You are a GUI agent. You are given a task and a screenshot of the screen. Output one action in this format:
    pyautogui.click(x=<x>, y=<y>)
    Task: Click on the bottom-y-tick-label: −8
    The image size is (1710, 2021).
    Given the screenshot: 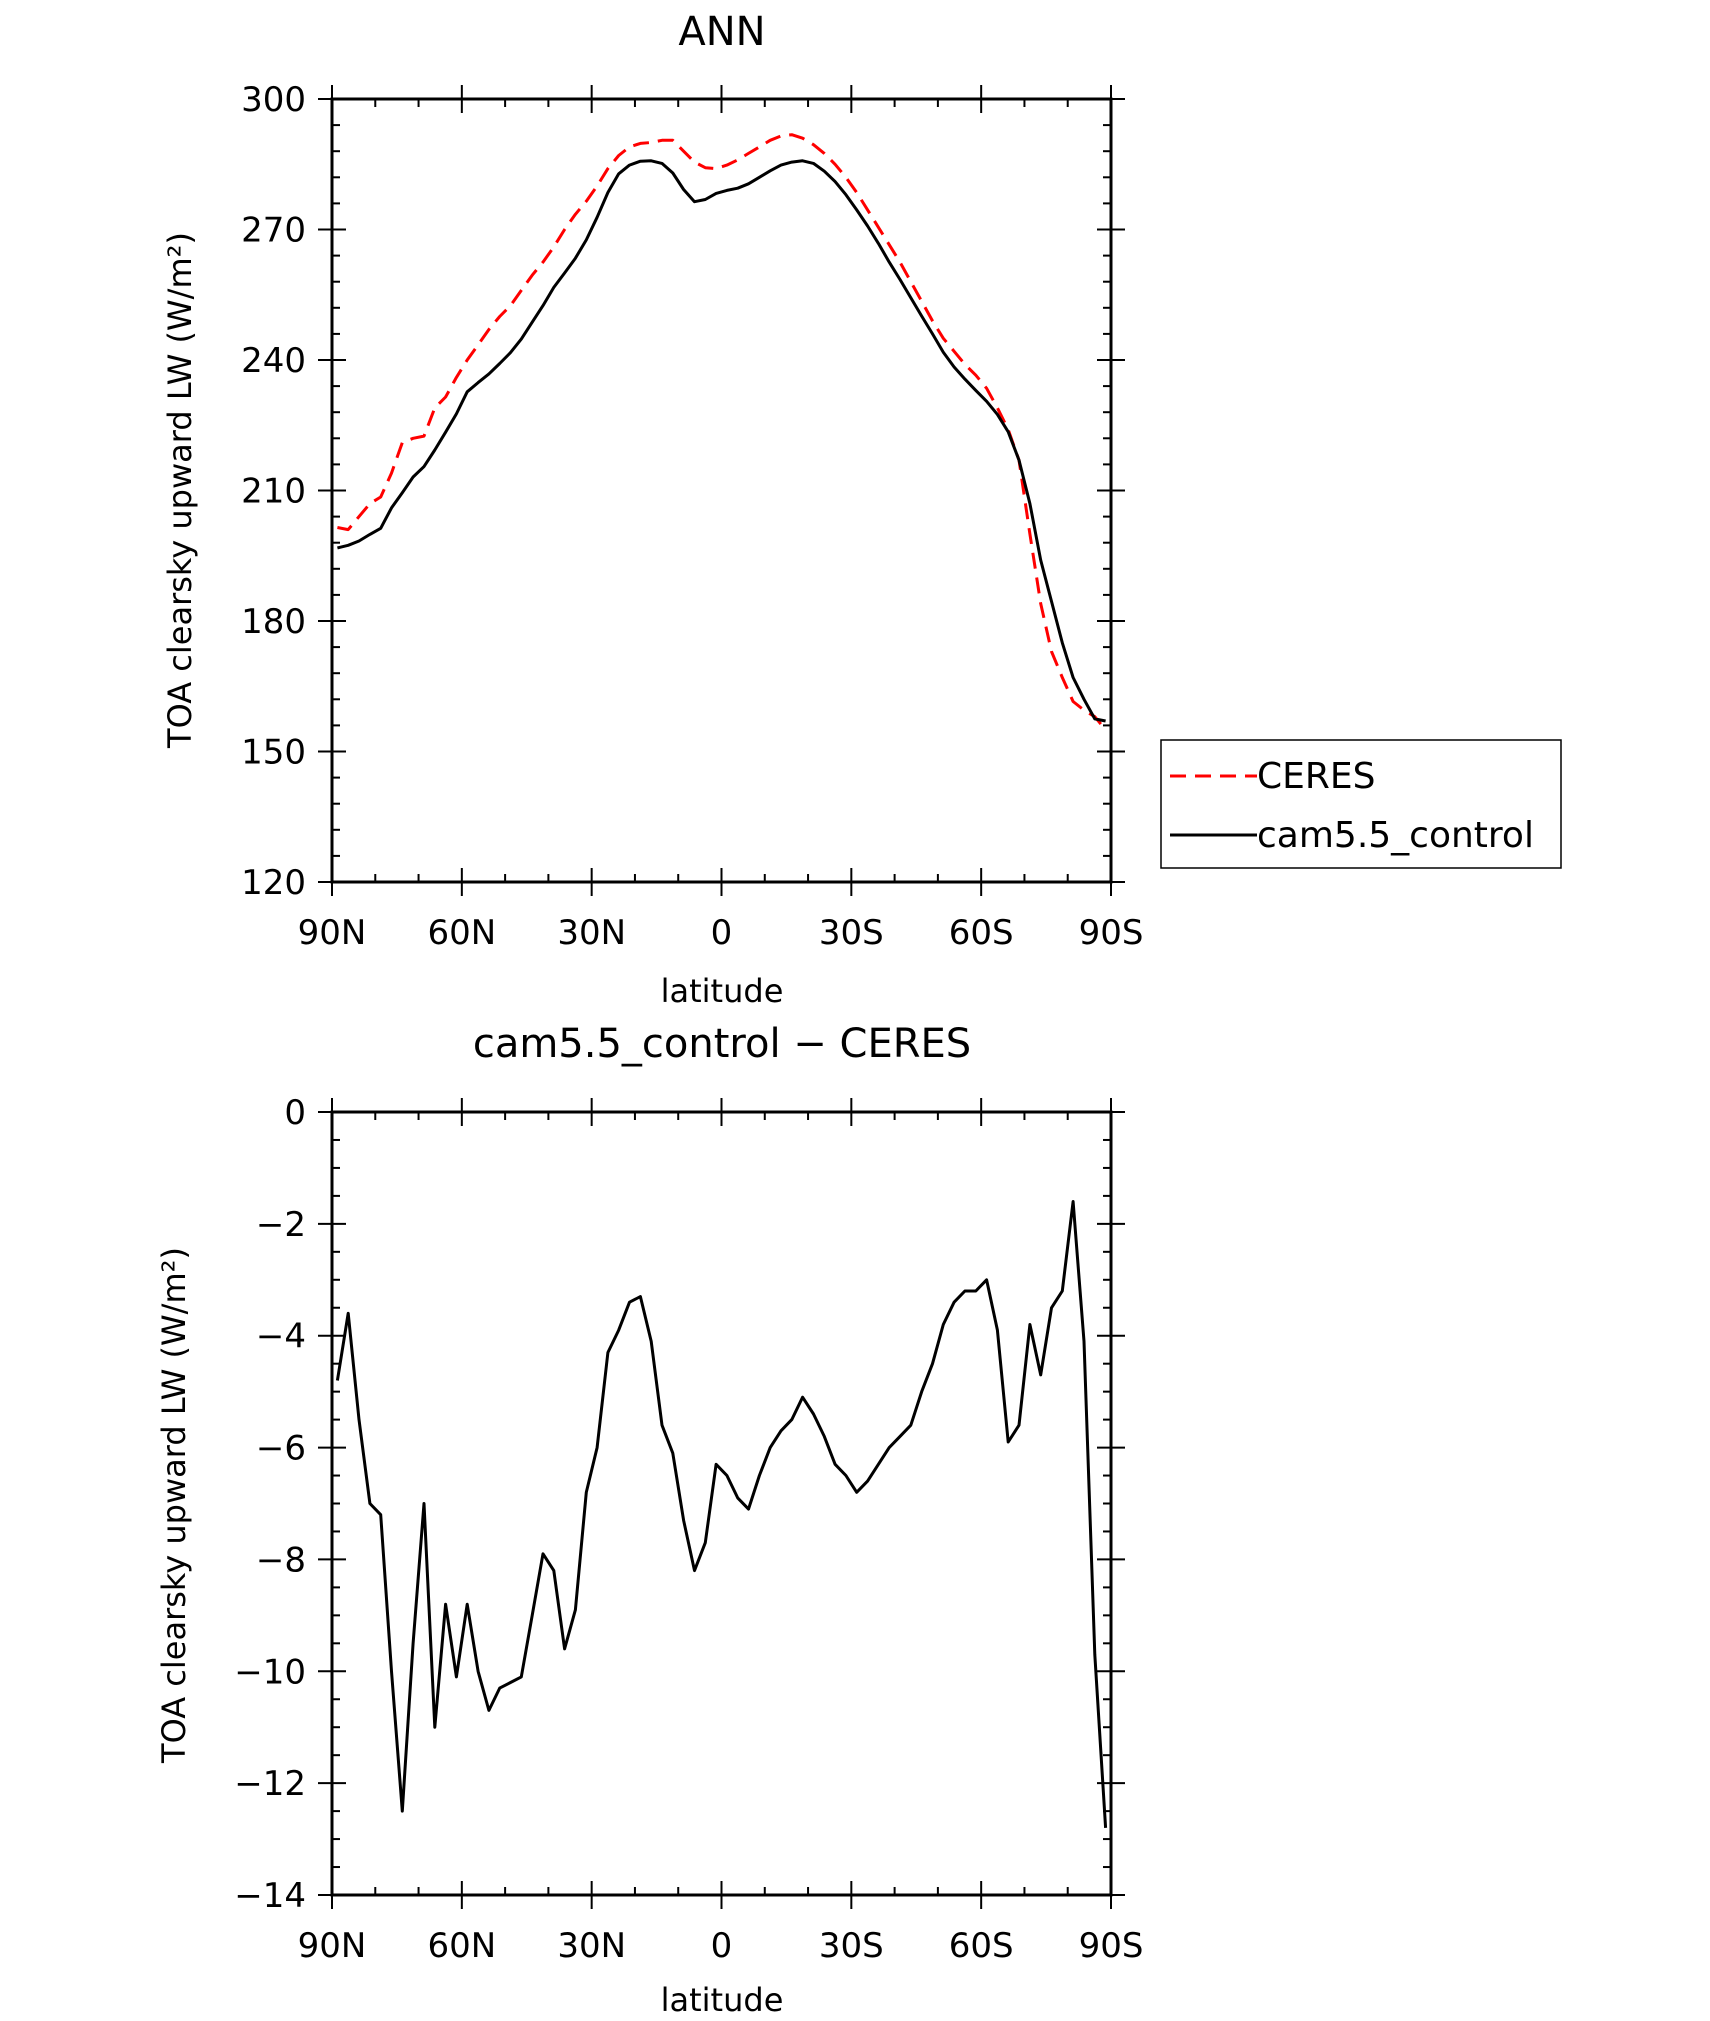 What is the action you would take?
    pyautogui.click(x=281, y=1560)
    